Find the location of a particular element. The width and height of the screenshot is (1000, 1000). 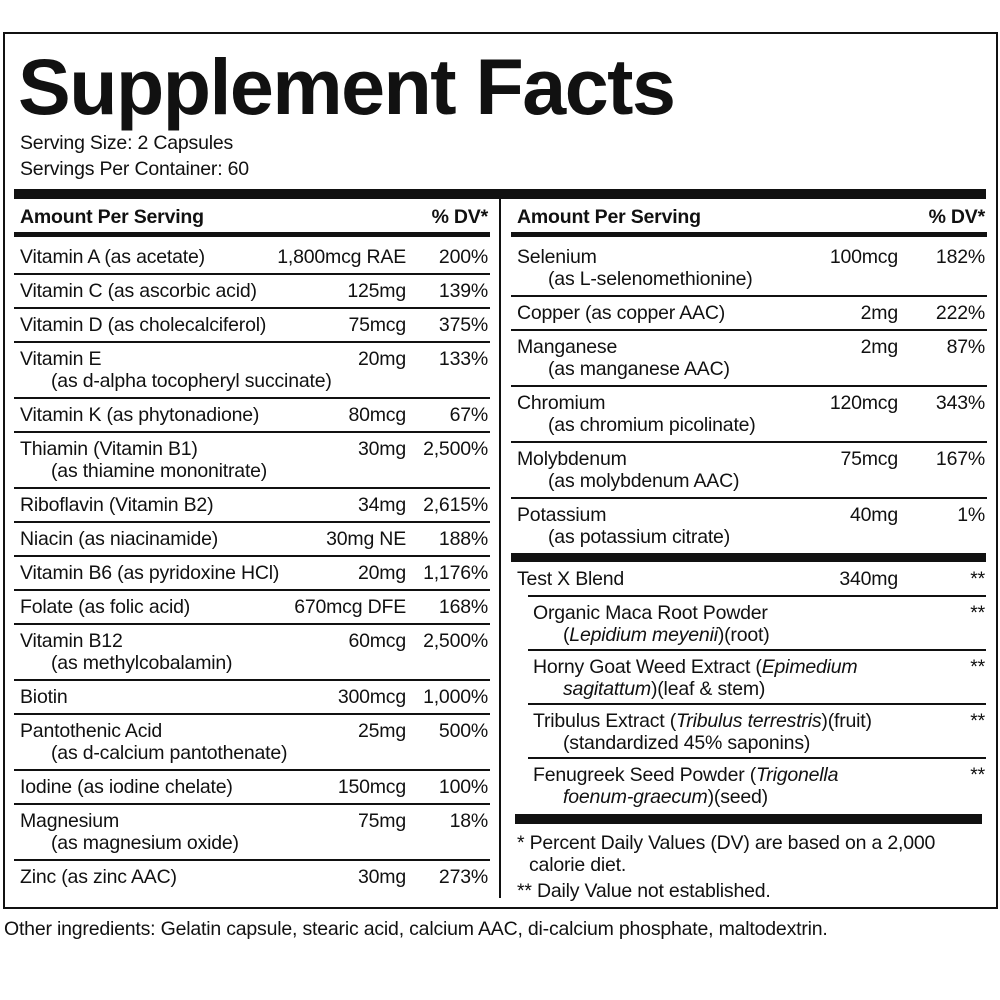

nutrient-dv: 1% is located at coordinates (971, 515).